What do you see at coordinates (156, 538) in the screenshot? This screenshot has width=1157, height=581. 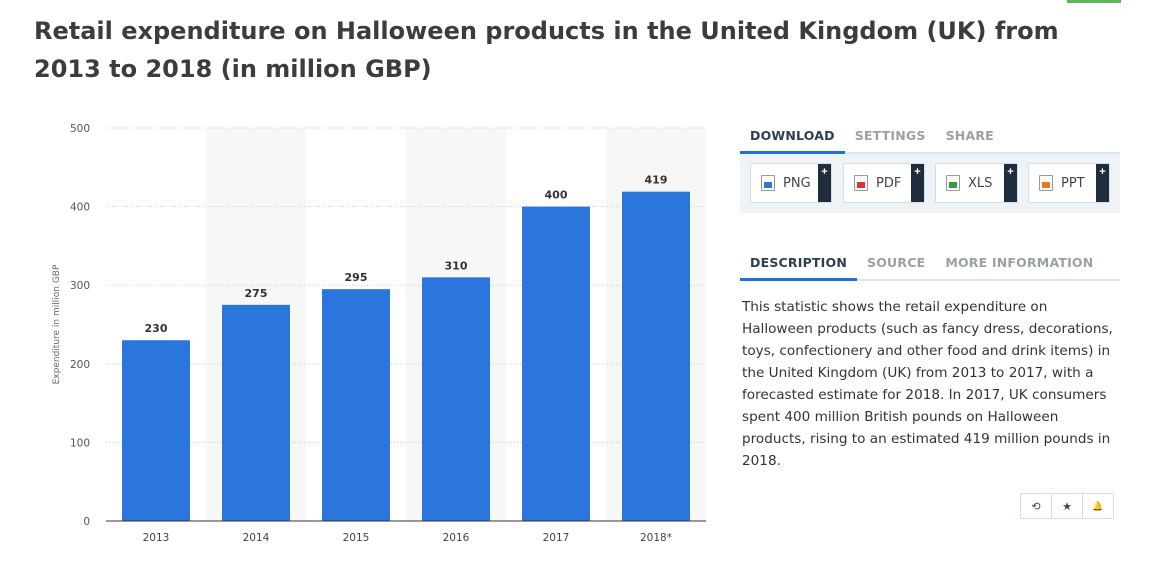 I see `x-tick-label: 2013` at bounding box center [156, 538].